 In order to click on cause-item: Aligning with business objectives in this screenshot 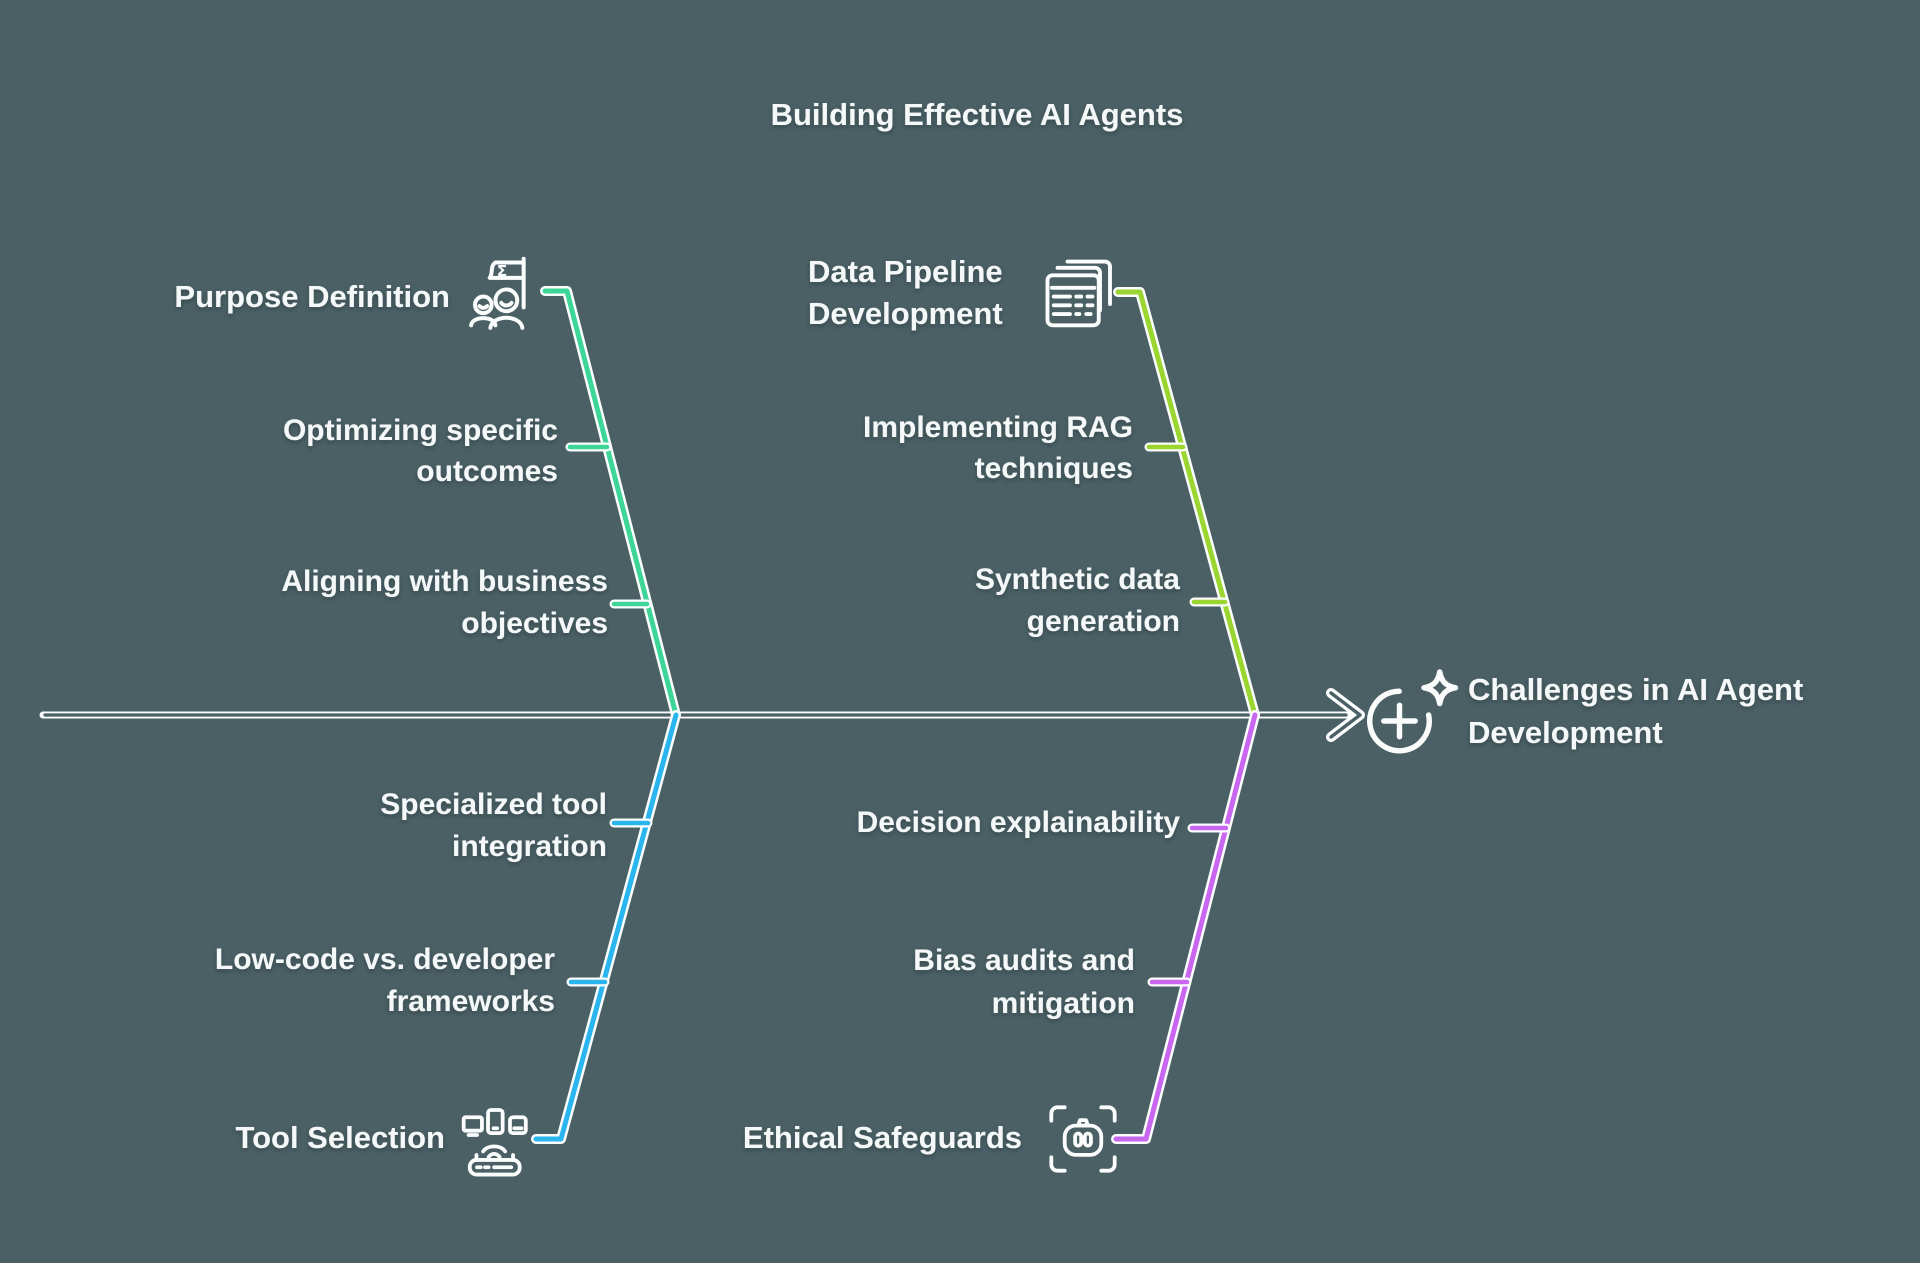, I will do `click(444, 602)`.